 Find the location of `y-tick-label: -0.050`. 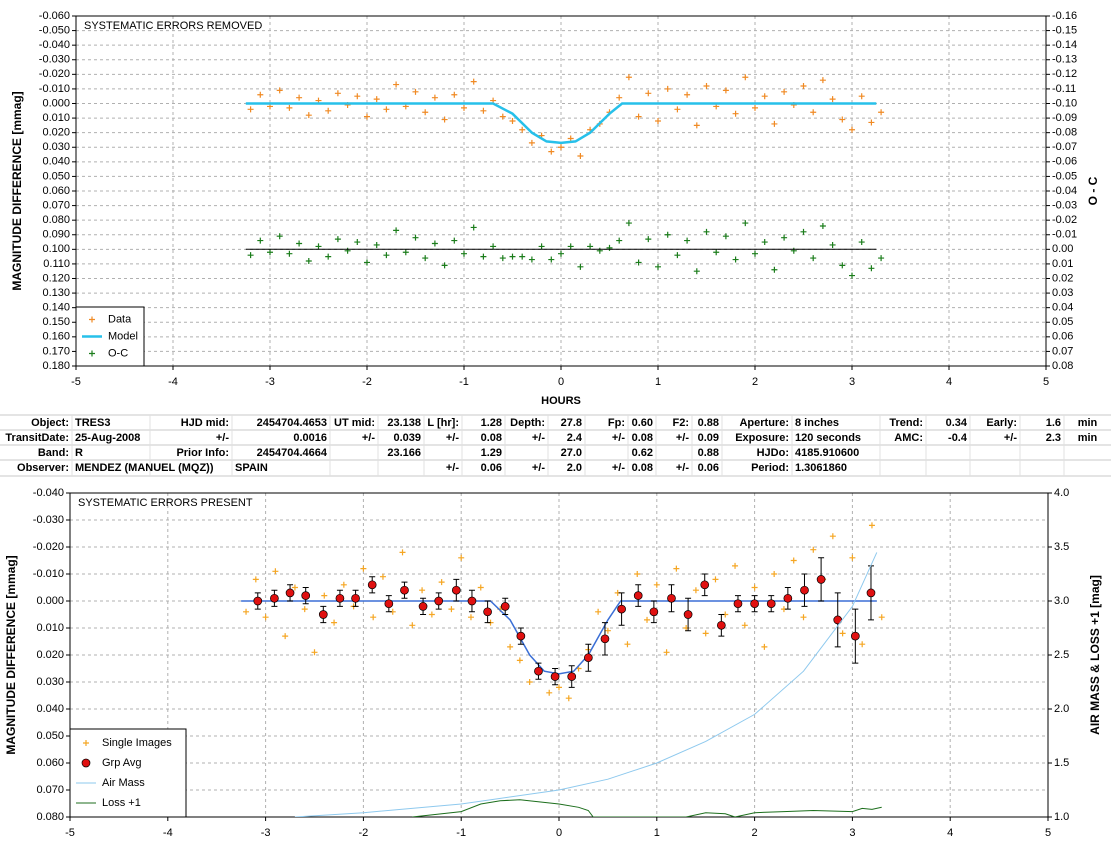

y-tick-label: -0.050 is located at coordinates (54, 30).